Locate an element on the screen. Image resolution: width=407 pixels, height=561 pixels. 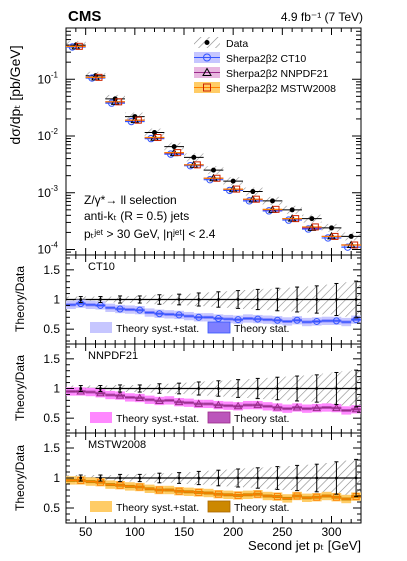
y-tick-label: 10⁻¹ is located at coordinates (48, 78).